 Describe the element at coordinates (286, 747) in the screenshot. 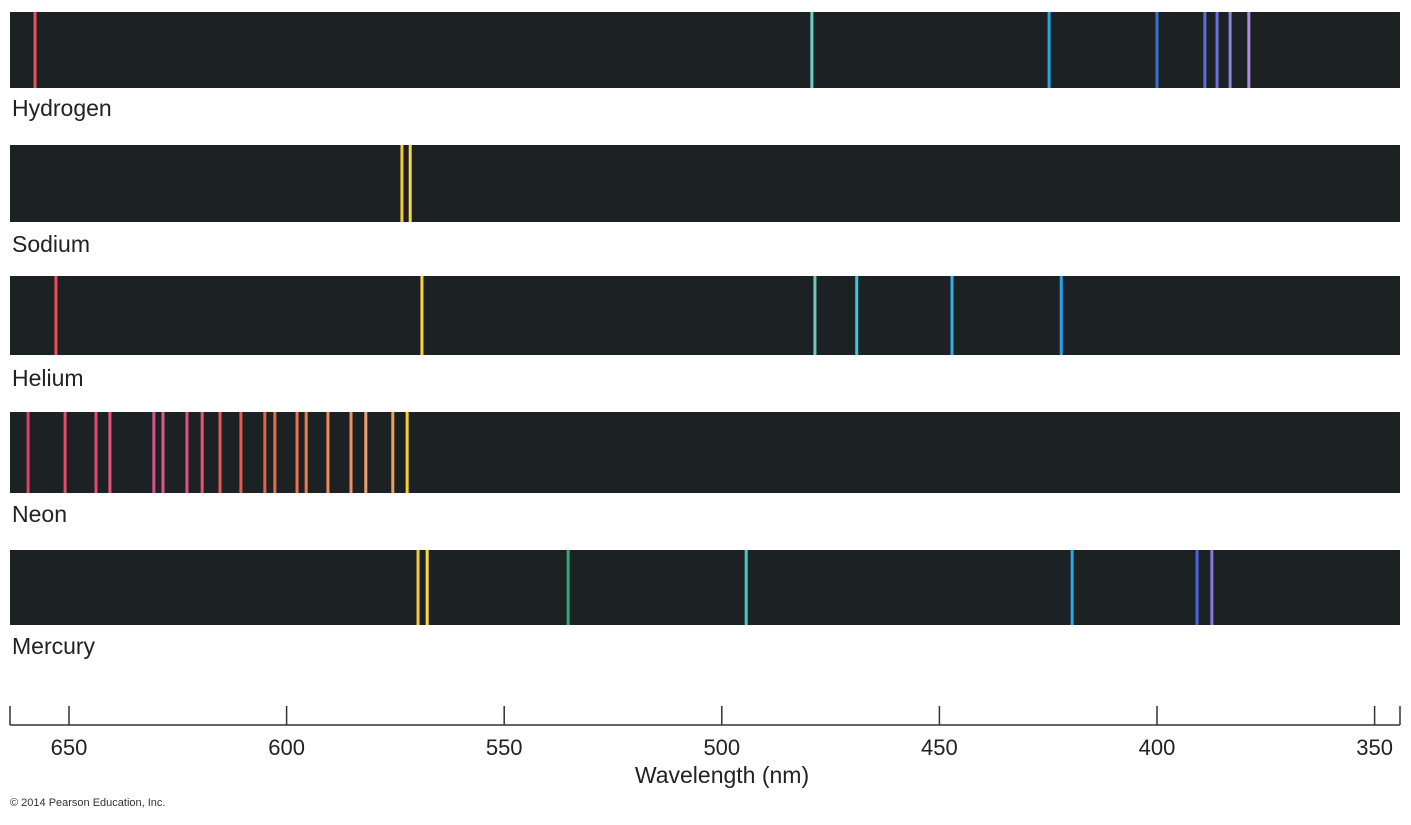

I see `x-tick-label: 600` at that location.